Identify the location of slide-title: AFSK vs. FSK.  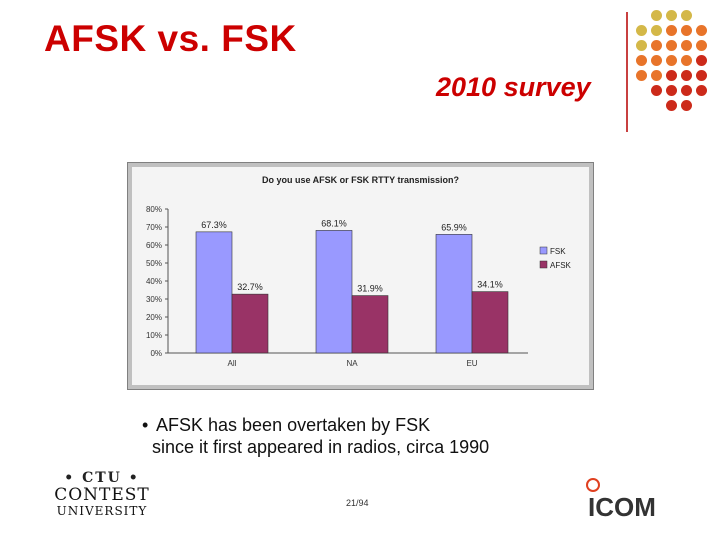
(170, 38).